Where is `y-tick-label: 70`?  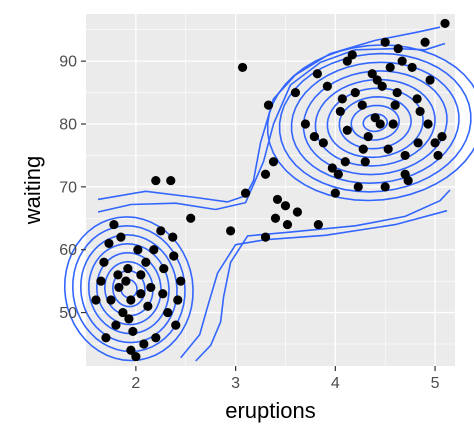 y-tick-label: 70 is located at coordinates (68, 187).